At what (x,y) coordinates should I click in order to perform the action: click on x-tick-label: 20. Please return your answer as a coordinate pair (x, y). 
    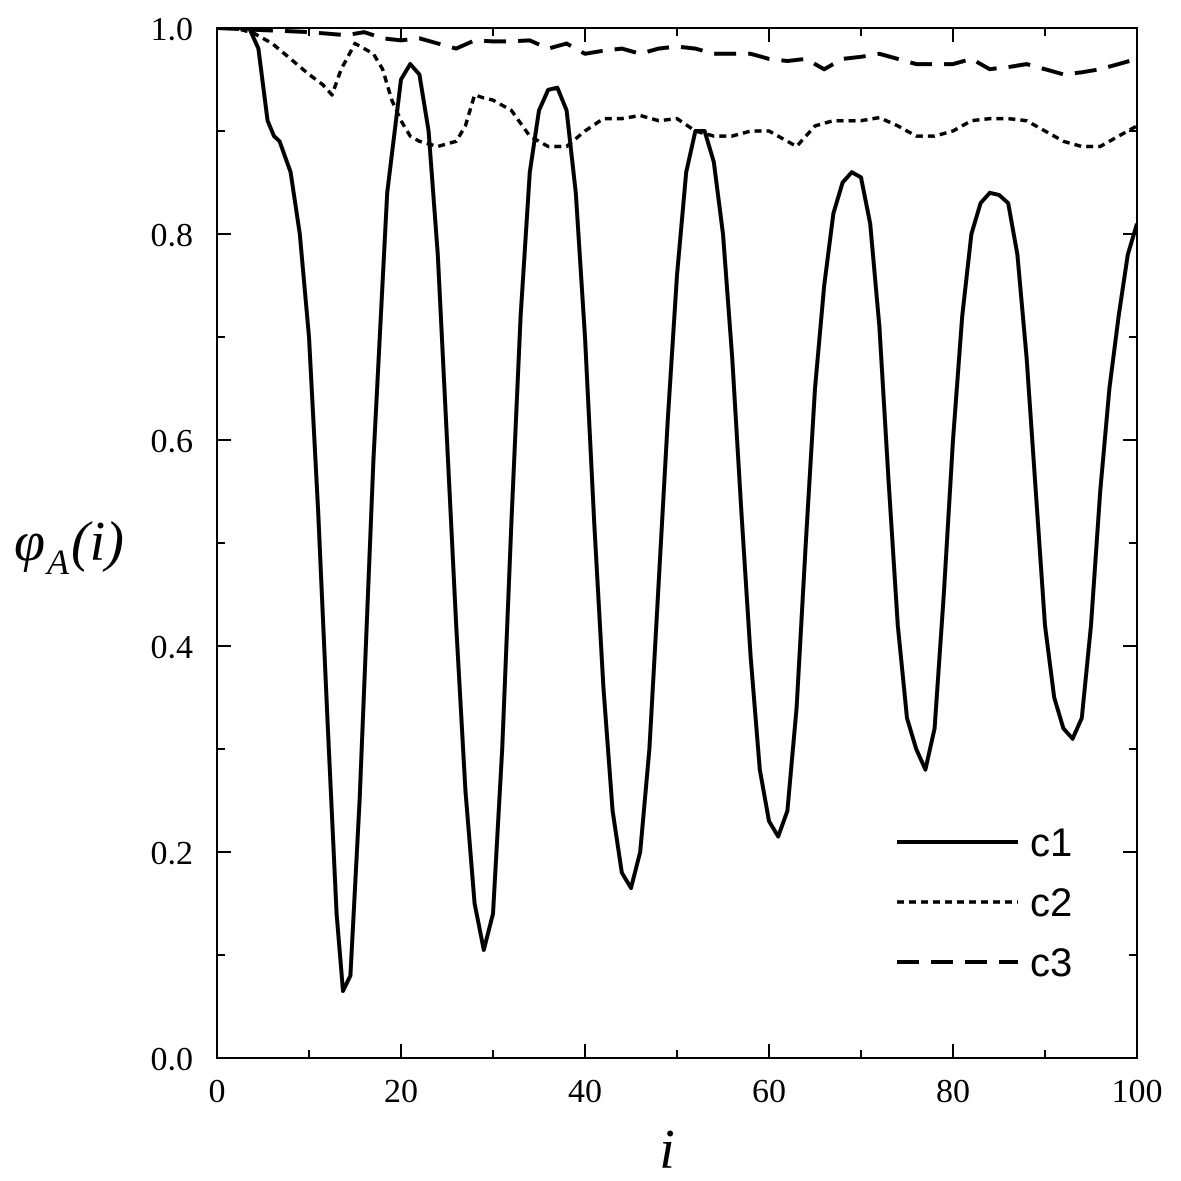
    Looking at the image, I should click on (401, 1091).